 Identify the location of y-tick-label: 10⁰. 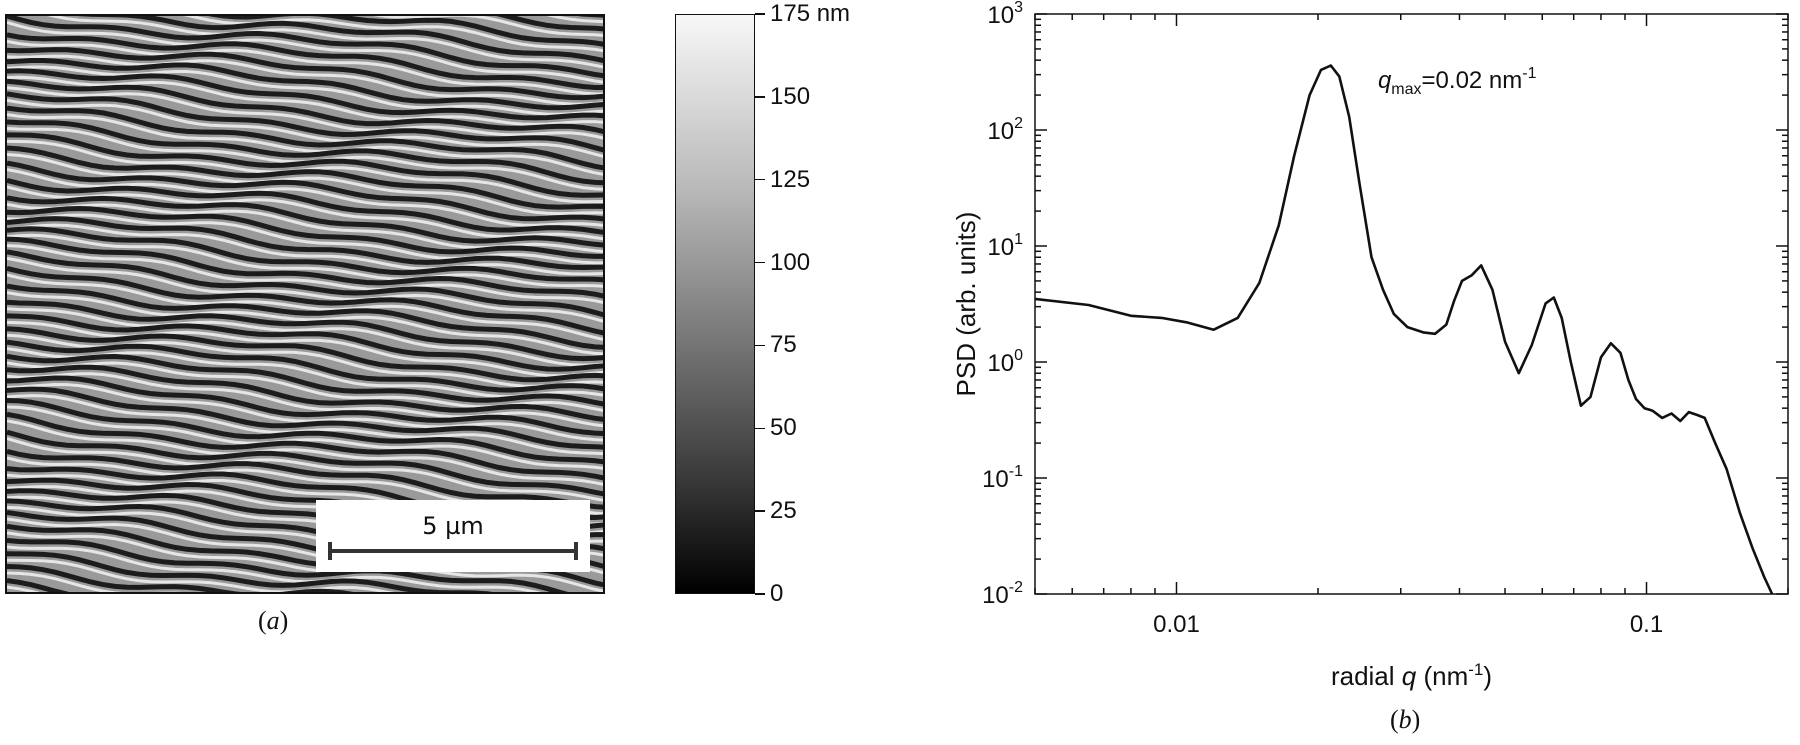
(1005, 362).